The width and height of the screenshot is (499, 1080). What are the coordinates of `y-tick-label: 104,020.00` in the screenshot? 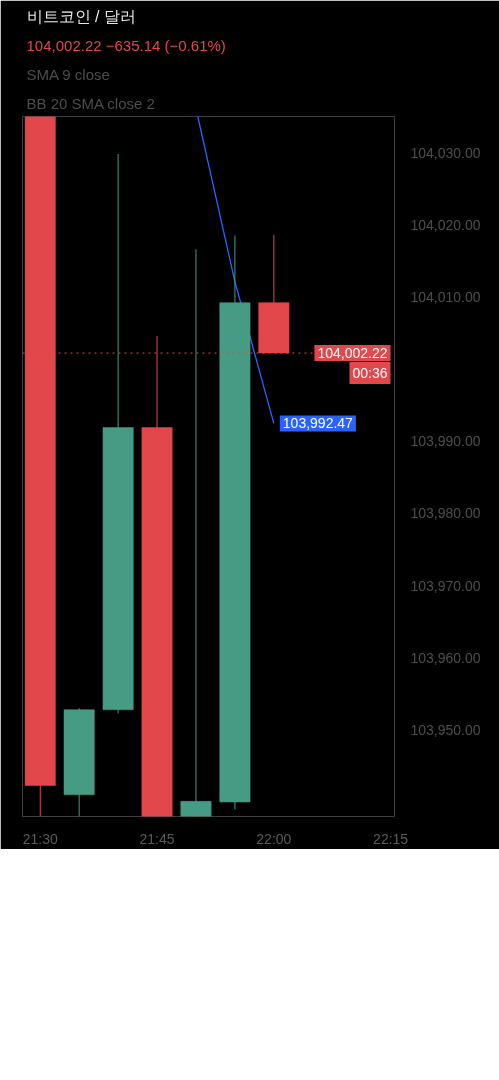 It's located at (445, 224).